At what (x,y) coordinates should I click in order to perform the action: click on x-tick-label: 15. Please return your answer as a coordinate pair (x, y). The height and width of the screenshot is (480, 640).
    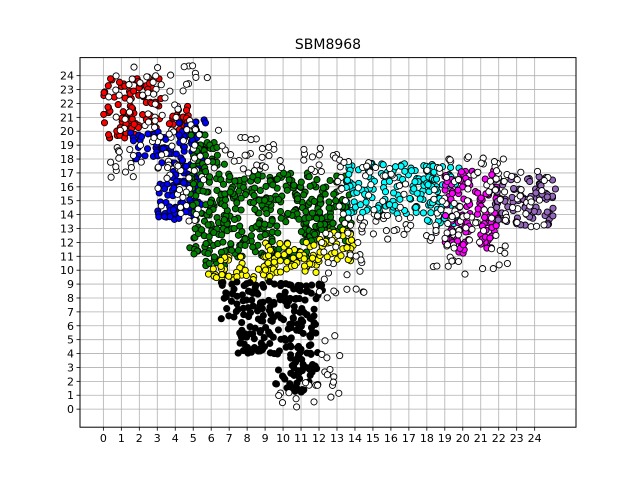
    Looking at the image, I should click on (373, 438).